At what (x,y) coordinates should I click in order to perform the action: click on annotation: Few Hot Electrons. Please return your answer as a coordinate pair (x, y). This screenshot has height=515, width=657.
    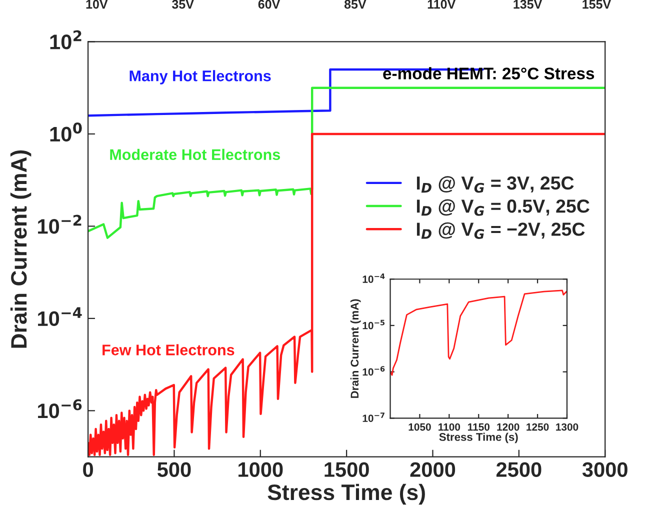
    Looking at the image, I should click on (168, 350).